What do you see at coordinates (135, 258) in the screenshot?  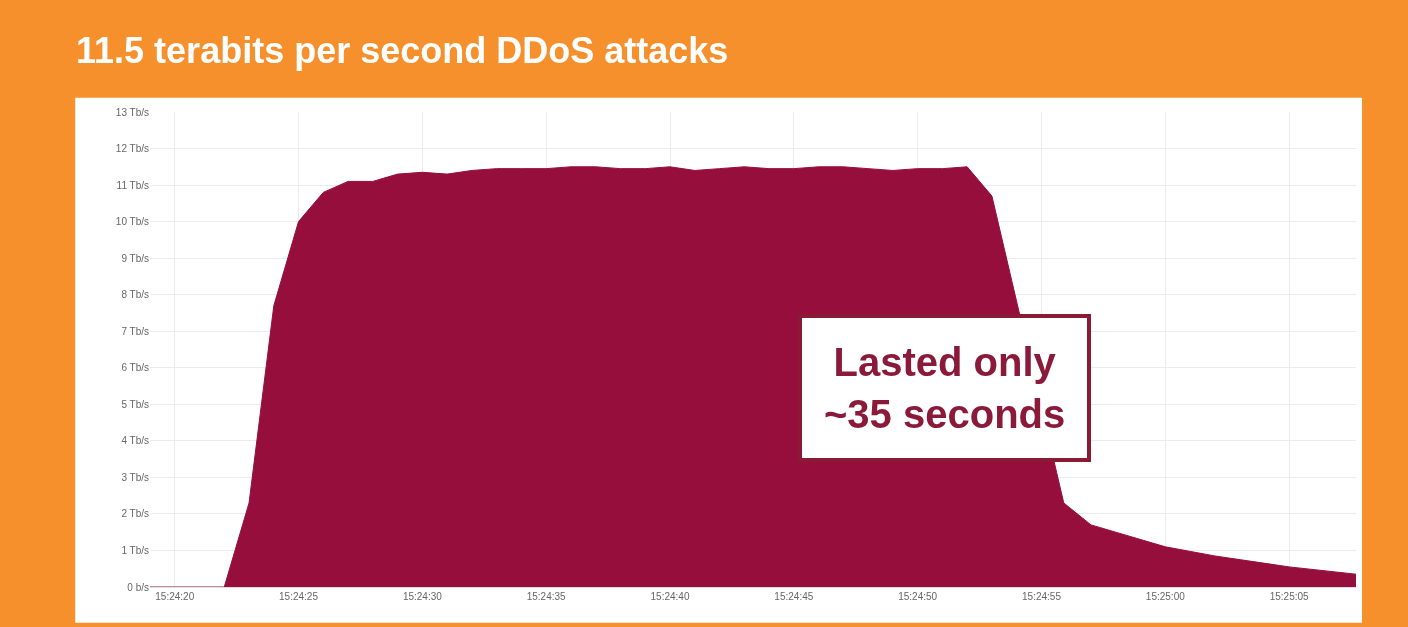 I see `y-tick-label: 9 Tb/s` at bounding box center [135, 258].